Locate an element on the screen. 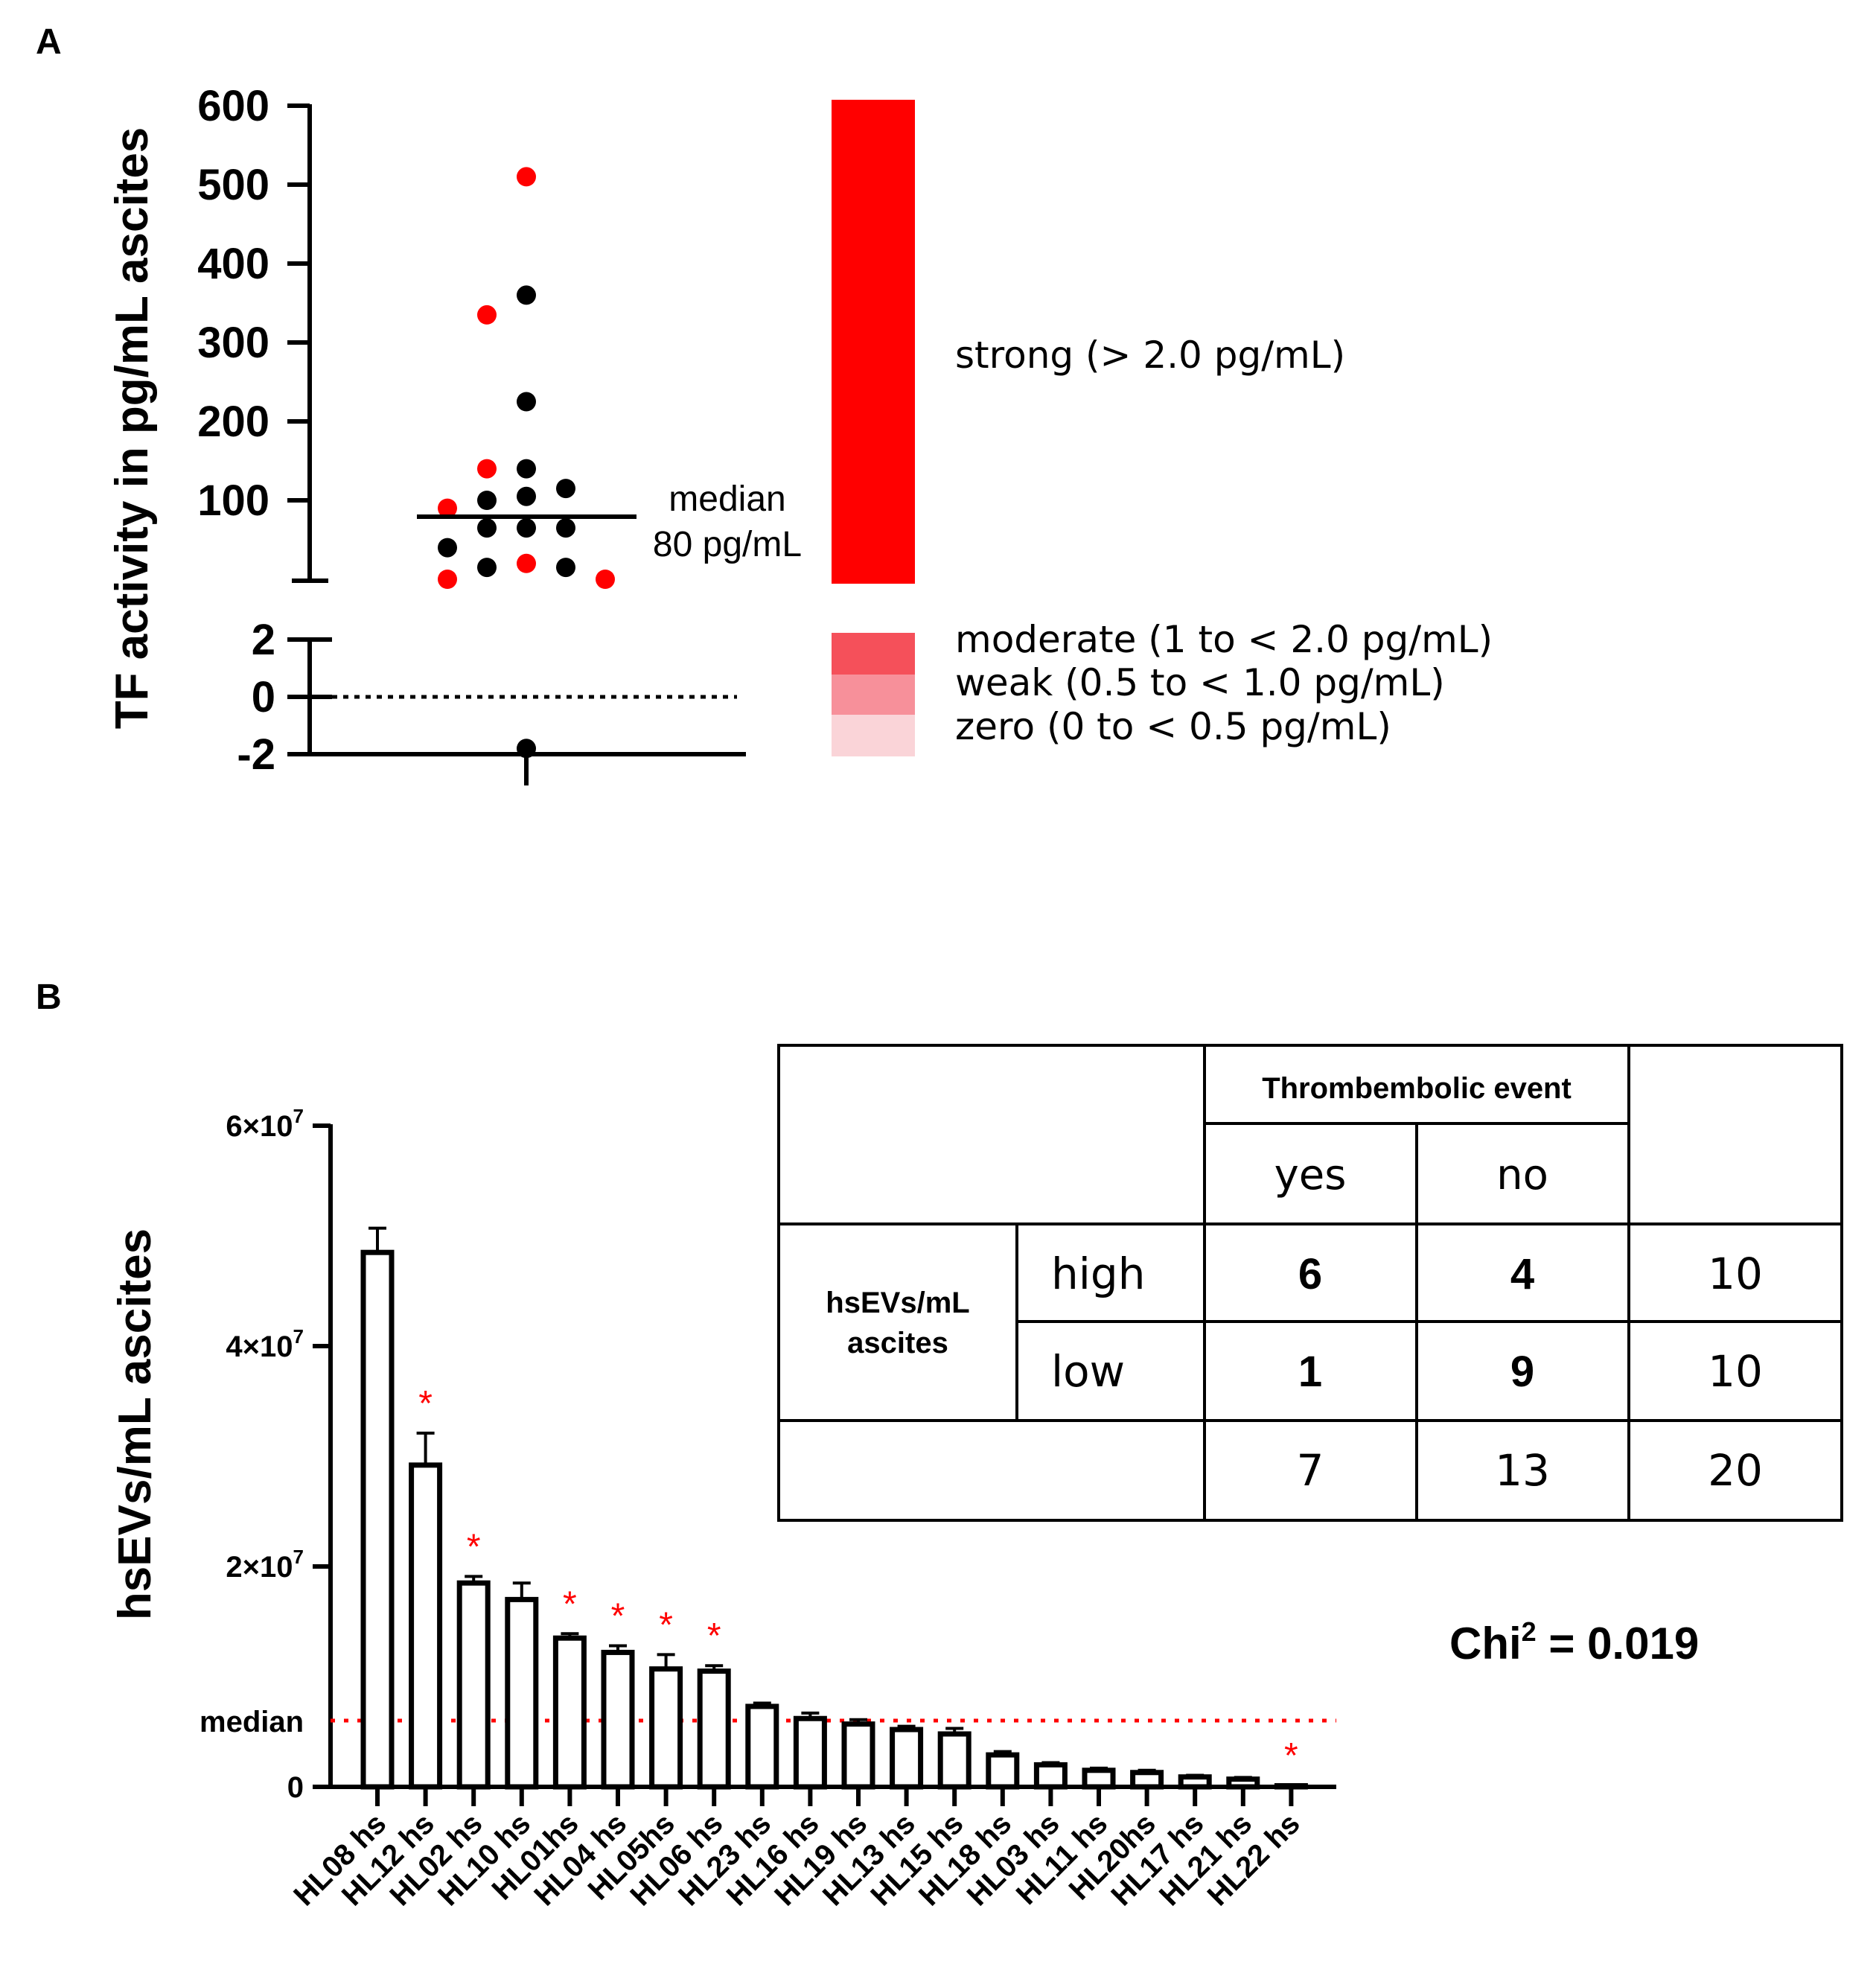 The height and width of the screenshot is (1970, 1876). panel-b-significance-2: * is located at coordinates (474, 1546).